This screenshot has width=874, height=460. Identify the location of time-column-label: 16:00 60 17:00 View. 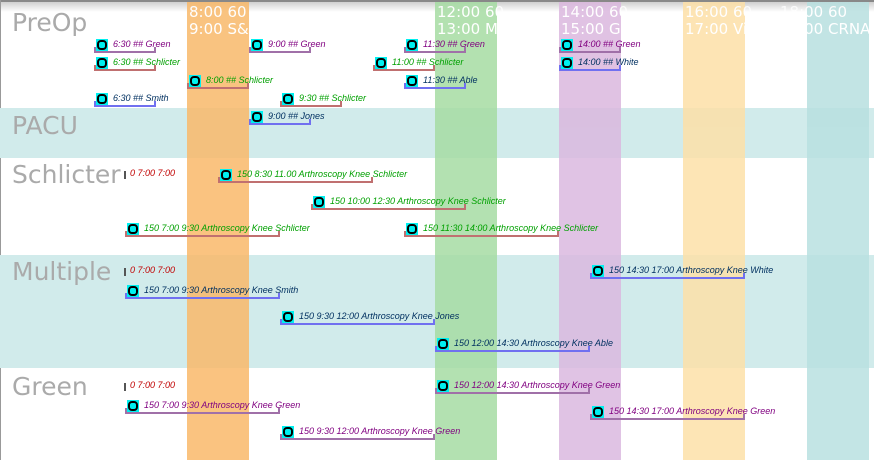
(727, 20).